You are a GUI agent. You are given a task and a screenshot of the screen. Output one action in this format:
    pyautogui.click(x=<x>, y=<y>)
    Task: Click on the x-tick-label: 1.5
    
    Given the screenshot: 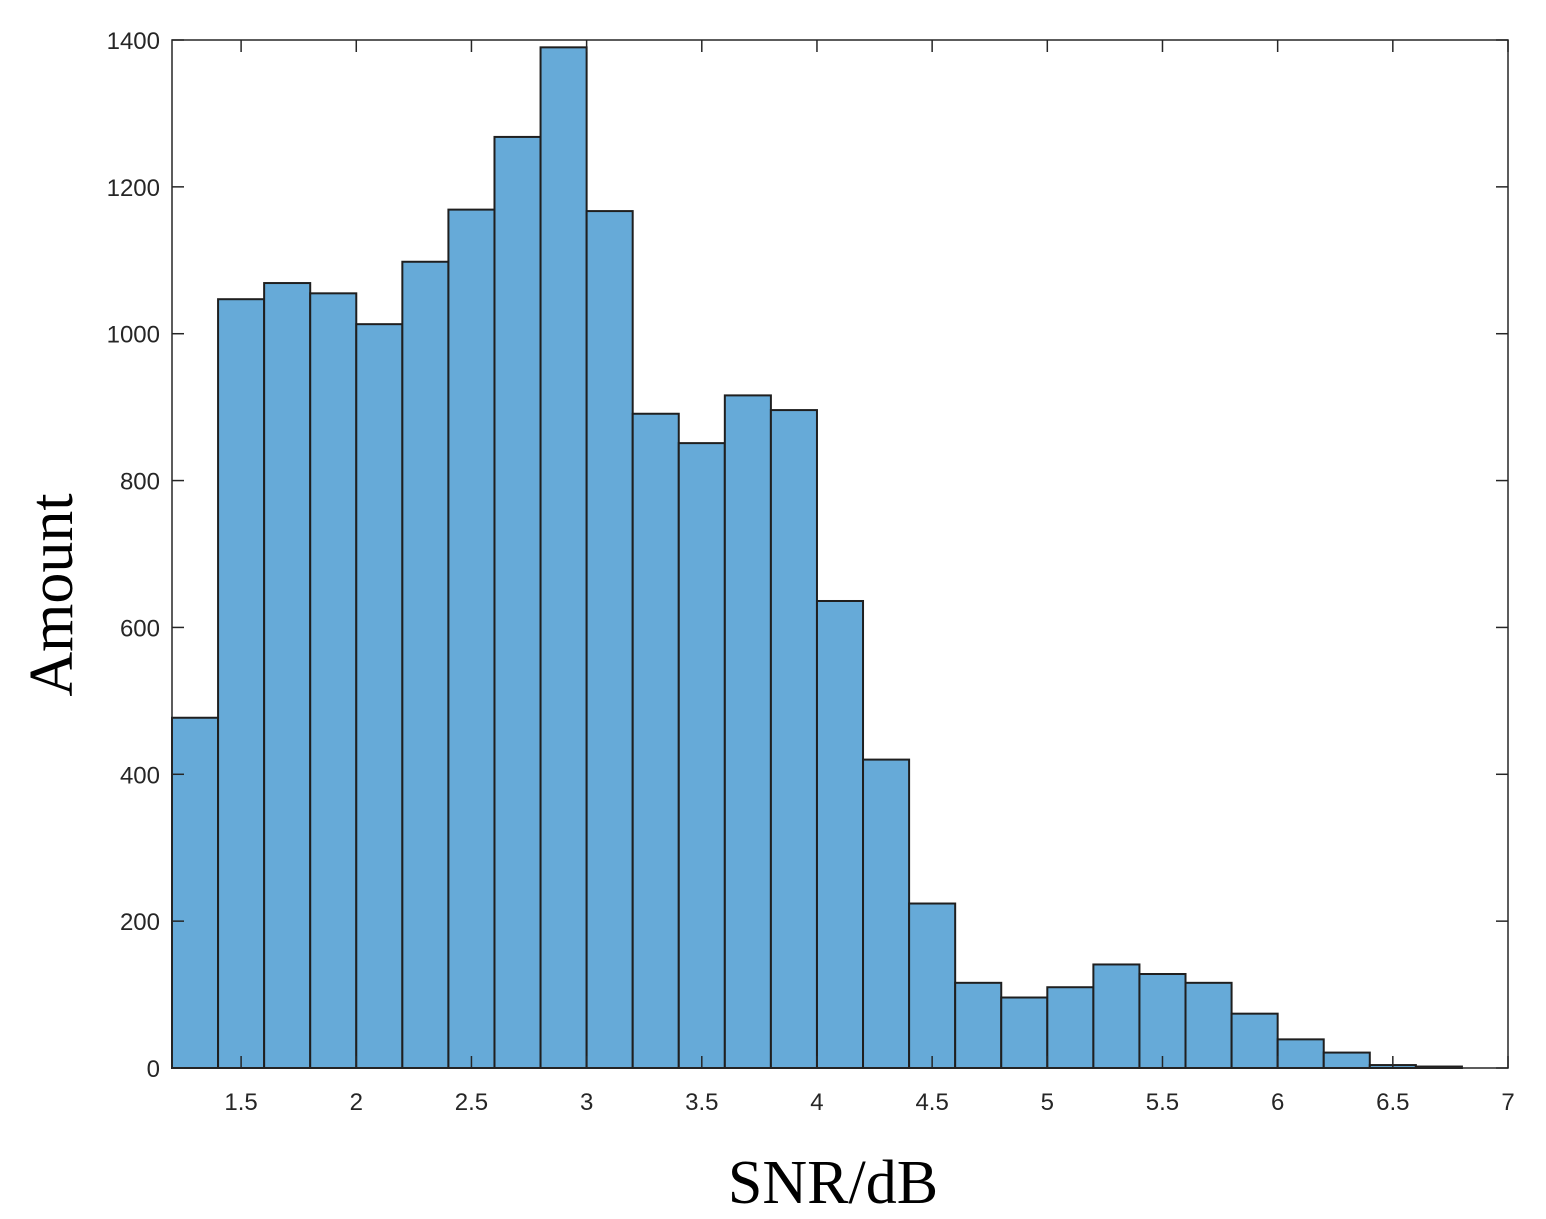 What is the action you would take?
    pyautogui.click(x=240, y=1102)
    